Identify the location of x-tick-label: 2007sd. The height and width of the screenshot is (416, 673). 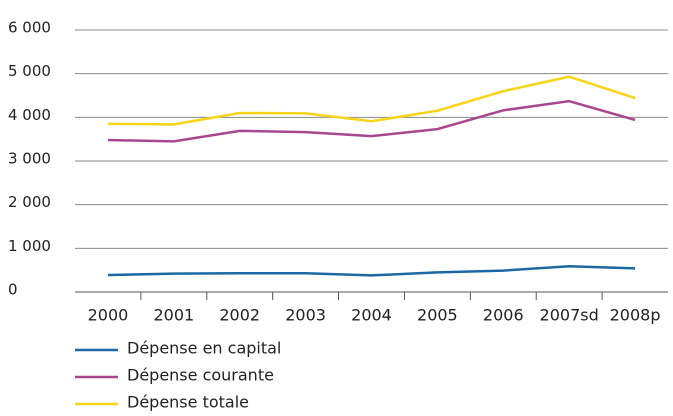
(569, 315).